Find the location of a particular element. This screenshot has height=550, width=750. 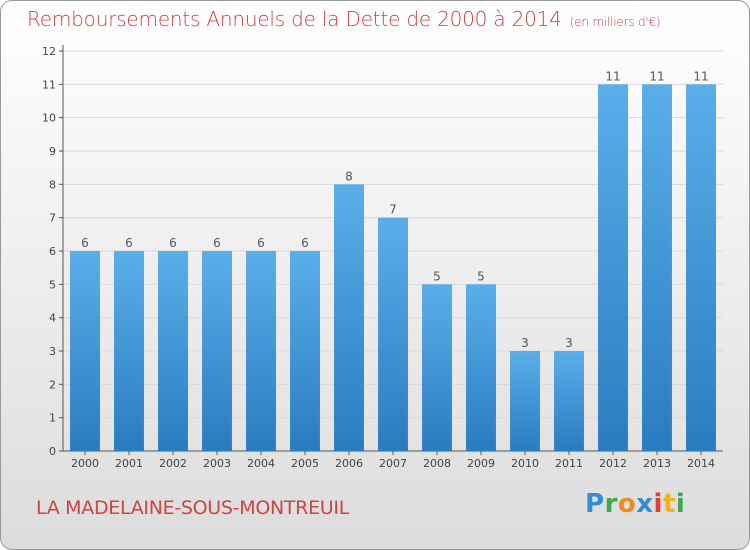

y-tick-label: 9 is located at coordinates (52, 151).